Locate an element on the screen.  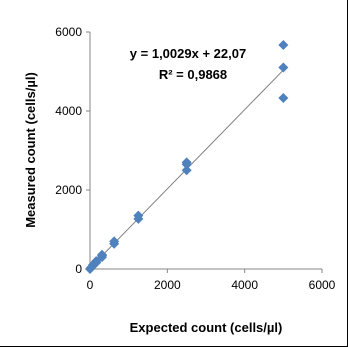
y-tick-label: 0 is located at coordinates (78, 269).